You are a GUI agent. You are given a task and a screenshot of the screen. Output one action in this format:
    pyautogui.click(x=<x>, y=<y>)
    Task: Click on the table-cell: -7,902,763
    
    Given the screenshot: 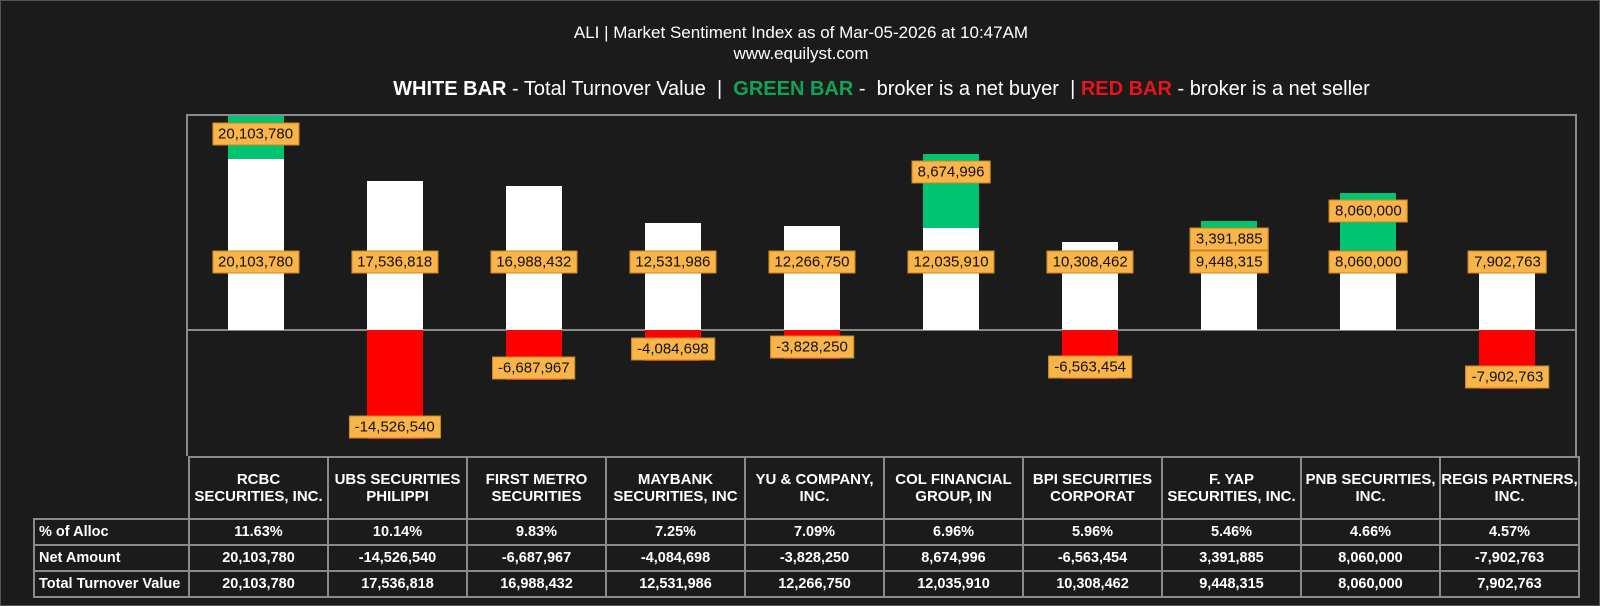 What is the action you would take?
    pyautogui.click(x=1509, y=558)
    